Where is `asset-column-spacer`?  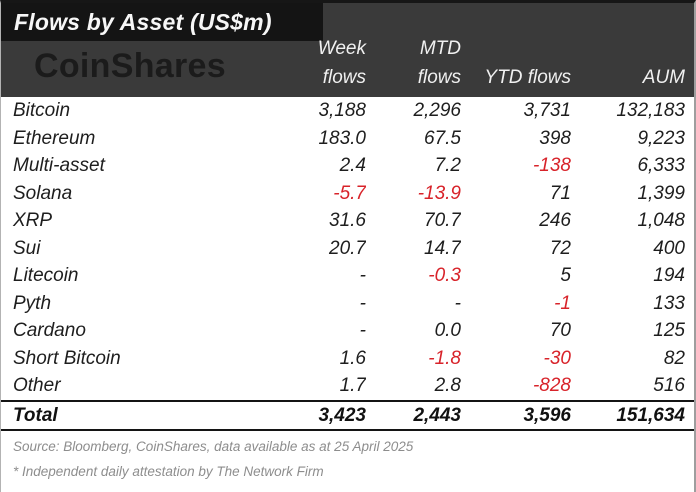 asset-column-spacer is located at coordinates (151, 63).